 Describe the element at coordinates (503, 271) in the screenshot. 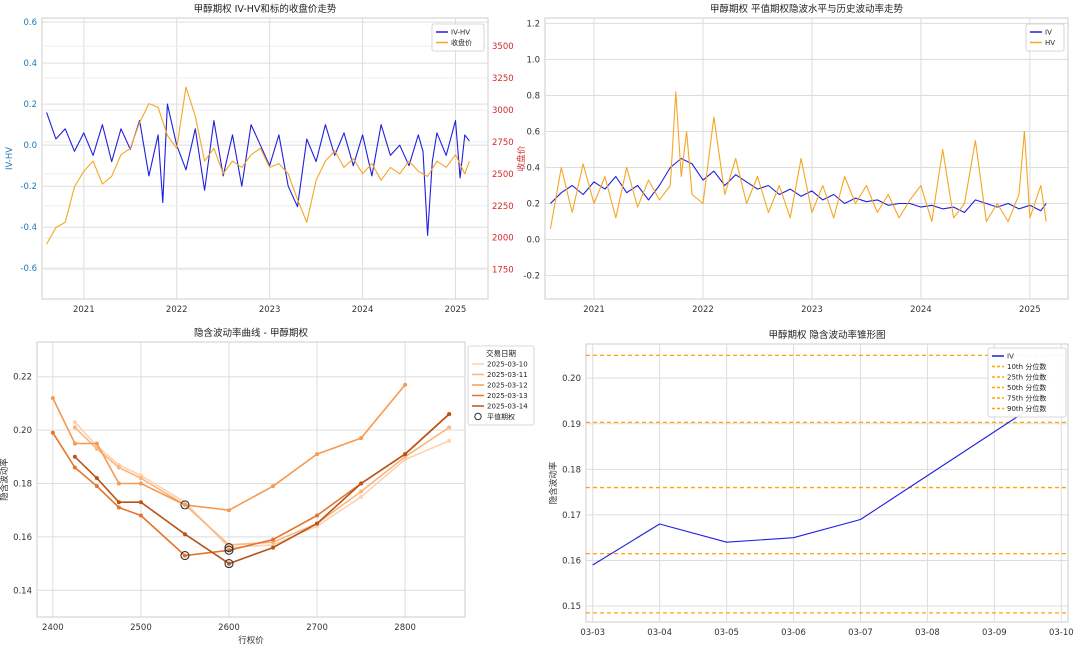

I see `y-right-tick-label: 1750` at that location.